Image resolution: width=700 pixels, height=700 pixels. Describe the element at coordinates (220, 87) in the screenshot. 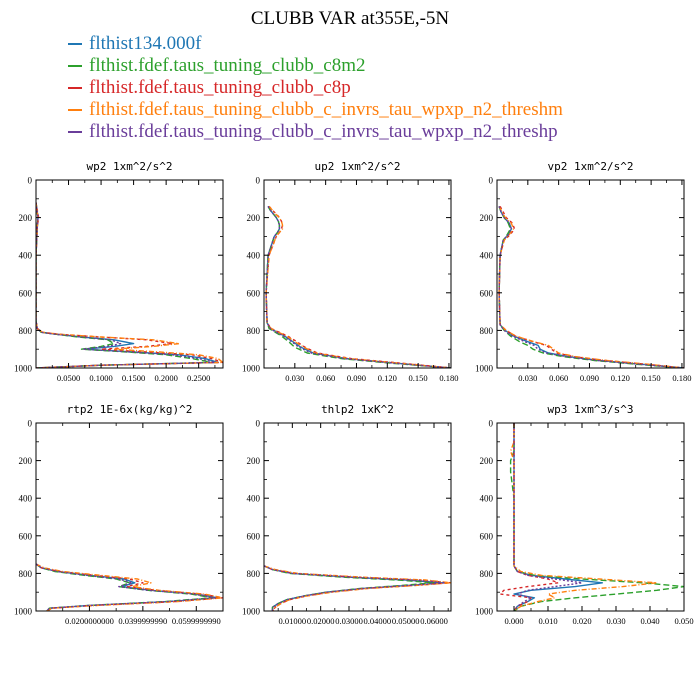

I see `legend-label: flthist.fdef.taus_tuning_clubb_c8p` at that location.